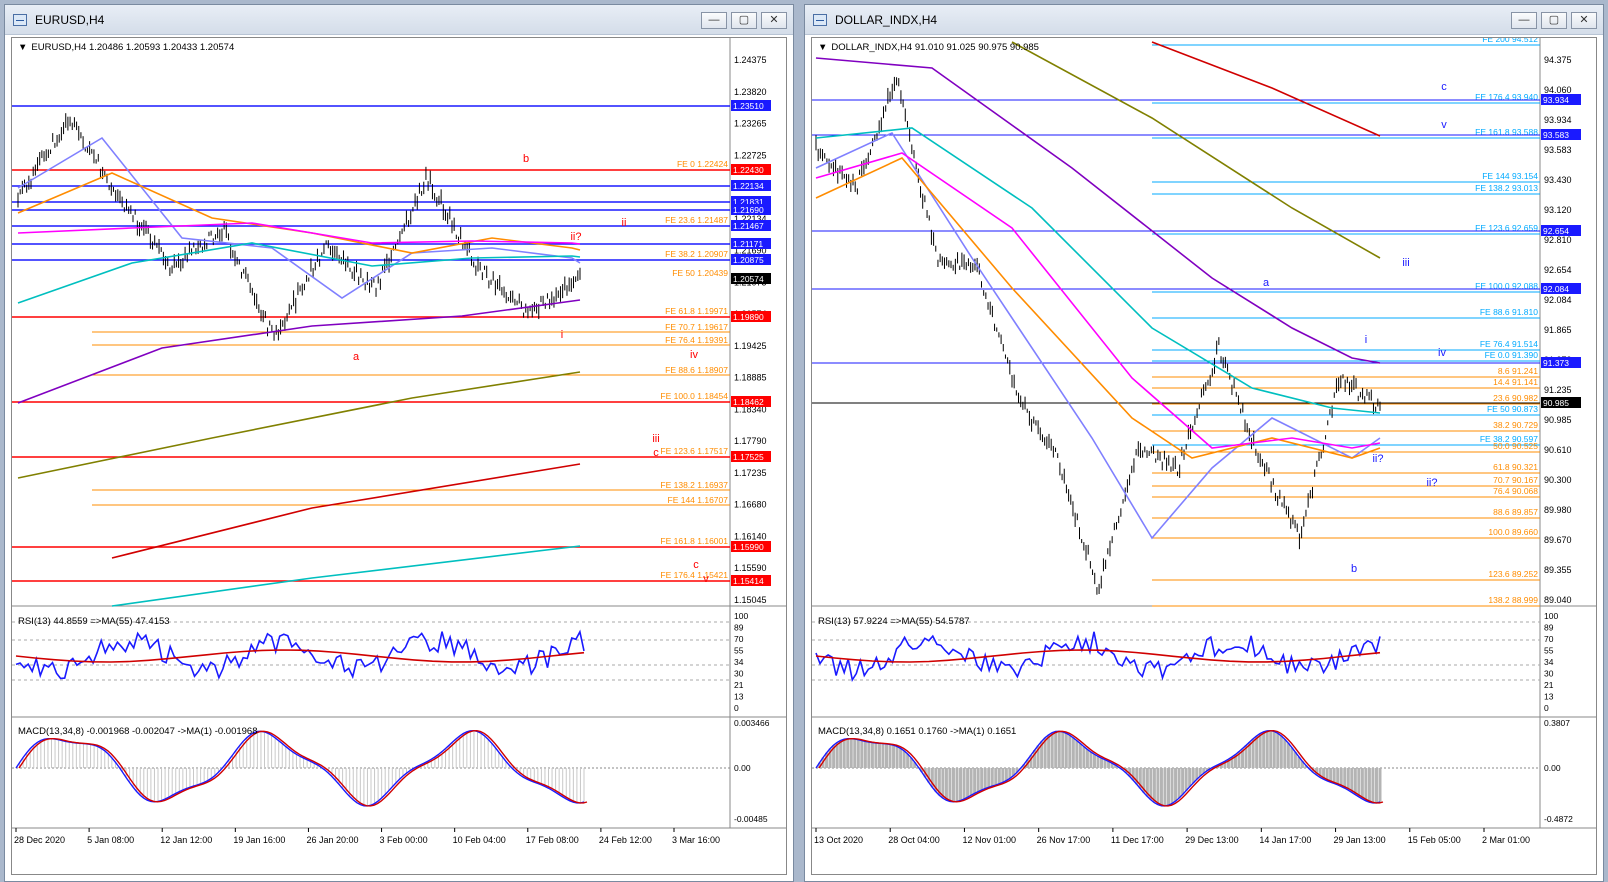 This screenshot has height=882, width=1608. Describe the element at coordinates (1513, 532) in the screenshot. I see `fe-label: 100.0 89.660` at that location.